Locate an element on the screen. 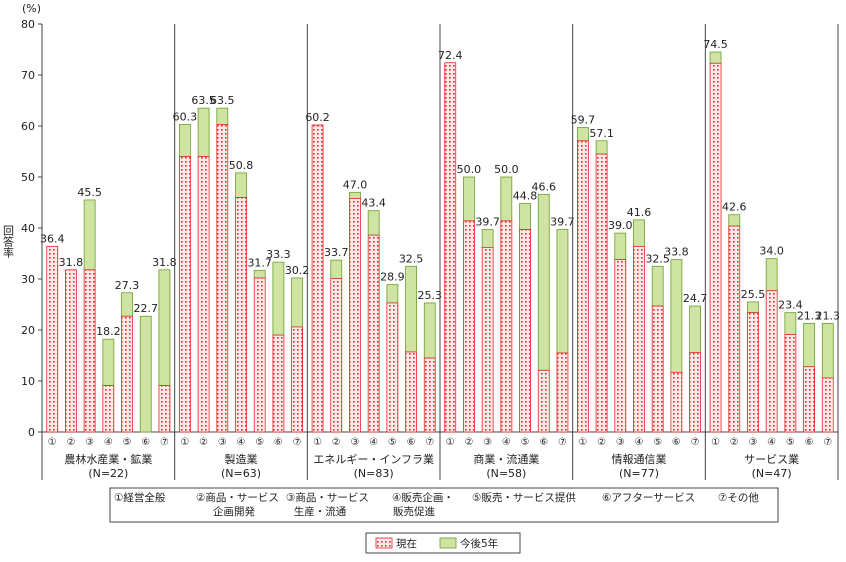 The image size is (846, 562). bar-category-label: ⑦ is located at coordinates (297, 442).